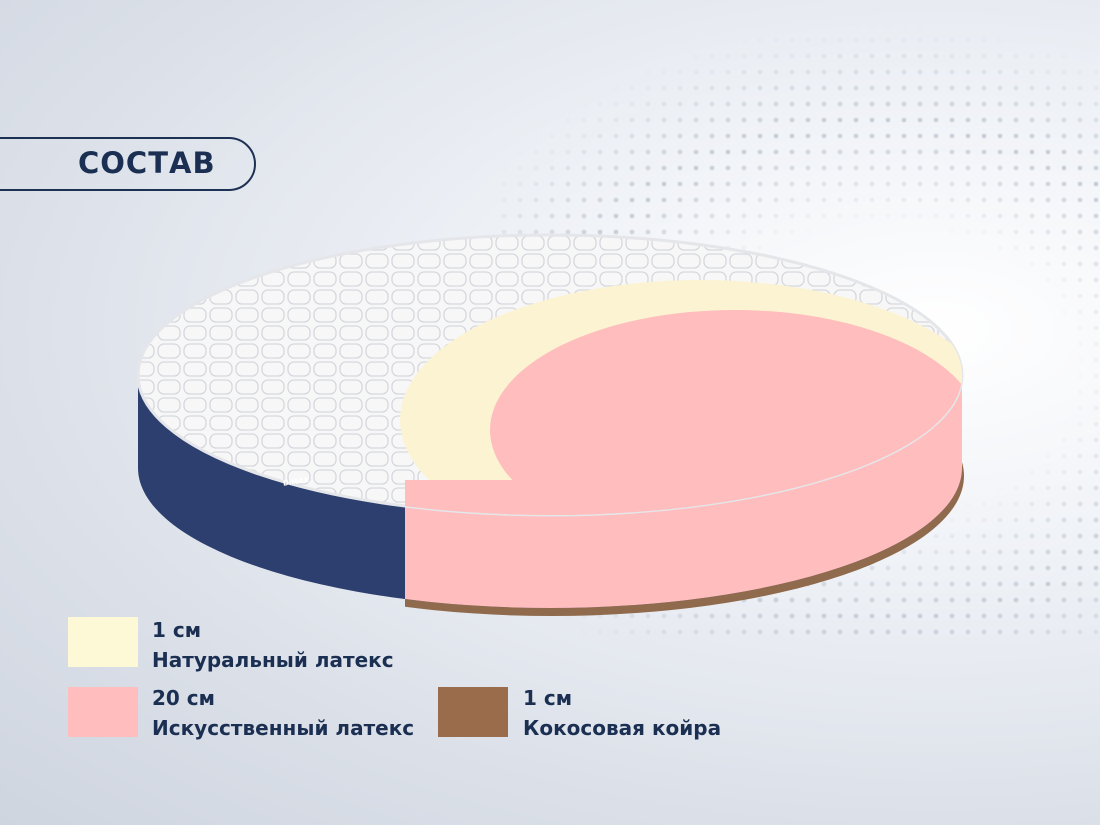 This screenshot has width=1100, height=825. I want to click on legend-name: Кокосовая койра, so click(622, 728).